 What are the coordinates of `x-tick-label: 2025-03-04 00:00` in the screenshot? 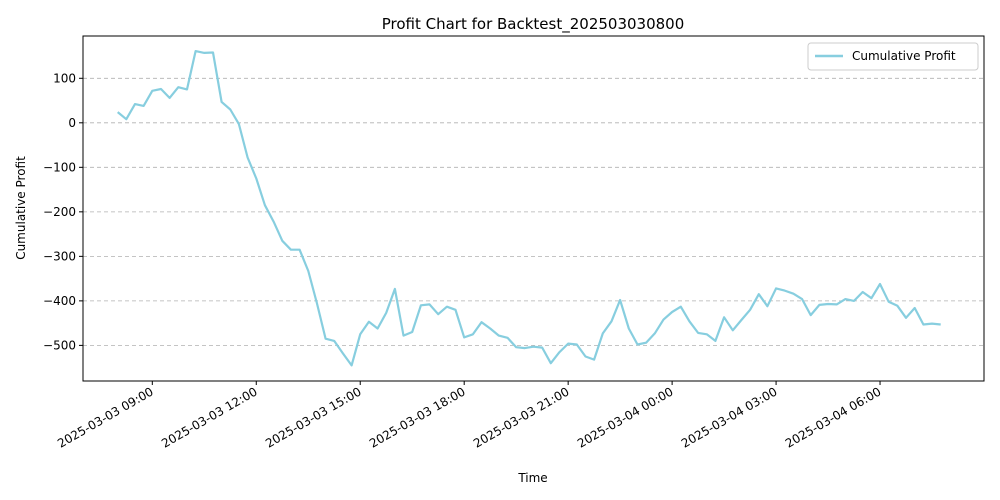 It's located at (625, 417).